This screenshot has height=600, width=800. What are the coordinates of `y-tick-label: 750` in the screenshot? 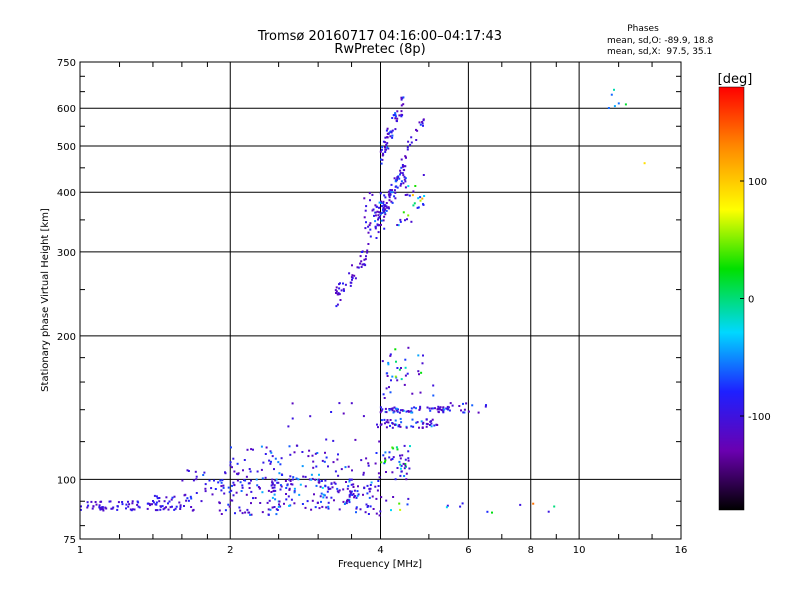 It's located at (66, 63).